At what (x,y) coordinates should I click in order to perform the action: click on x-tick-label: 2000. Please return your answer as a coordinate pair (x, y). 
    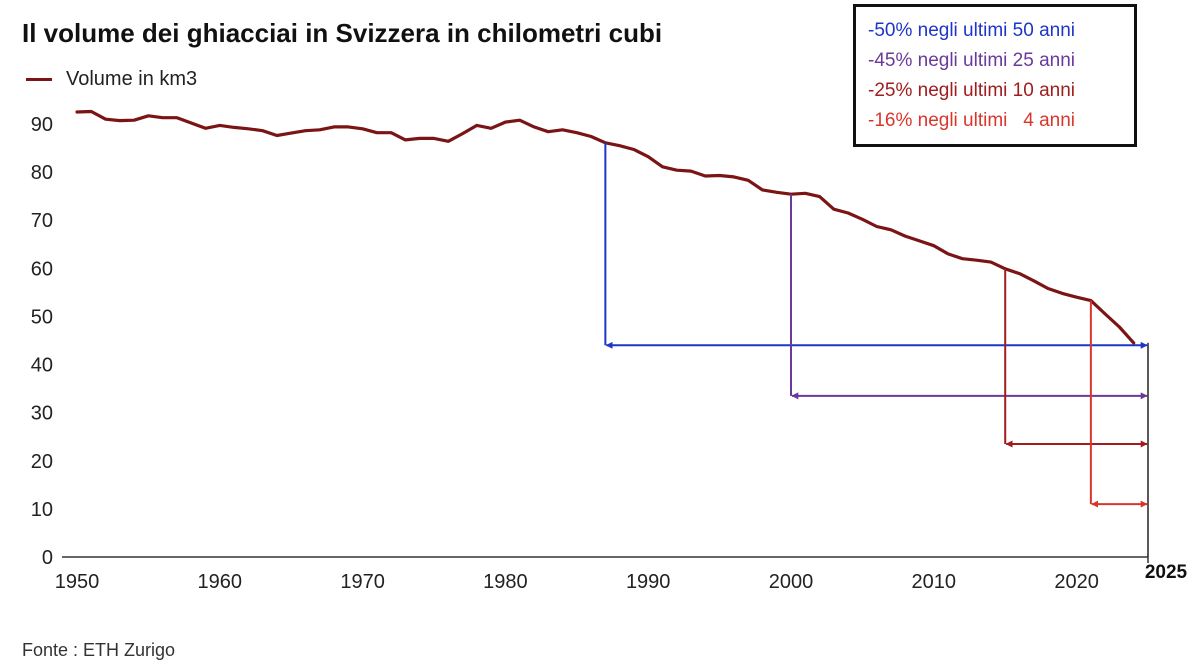
    Looking at the image, I should click on (791, 582).